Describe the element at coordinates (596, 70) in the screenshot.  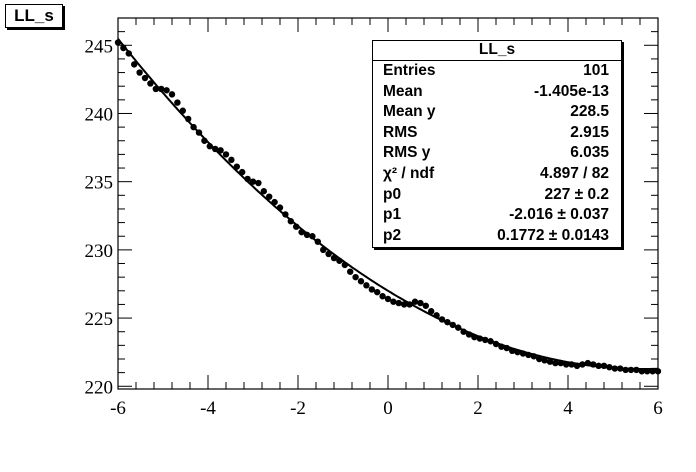
I see `stats-value: 101` at that location.